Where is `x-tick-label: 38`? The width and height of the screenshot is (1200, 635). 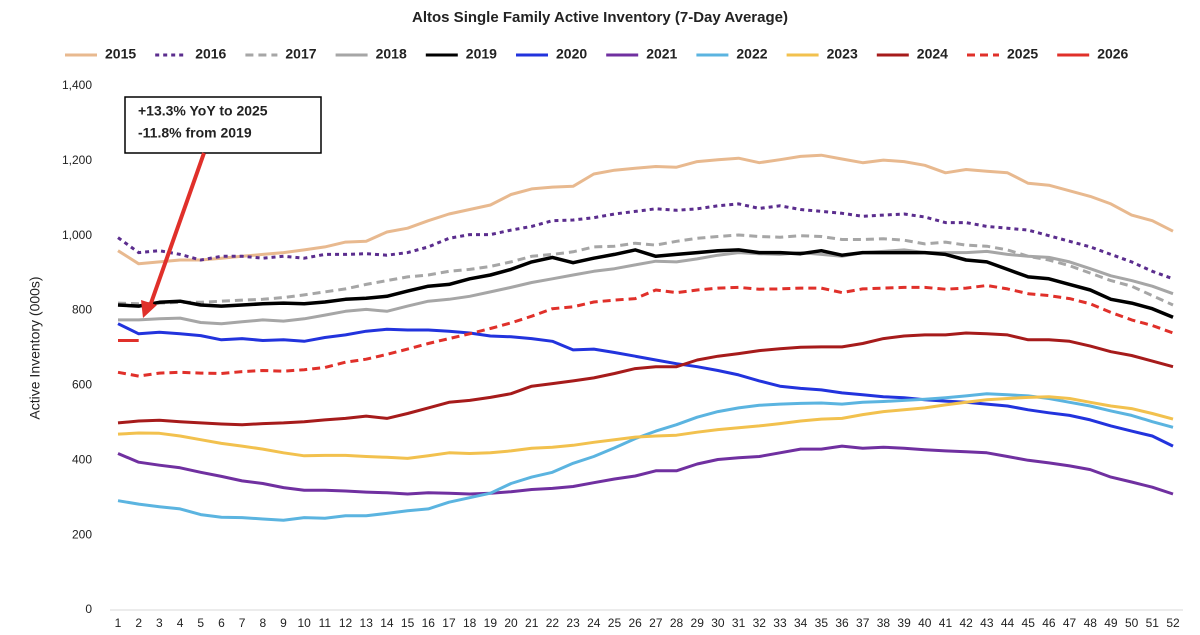
x-tick-label: 38 is located at coordinates (884, 623).